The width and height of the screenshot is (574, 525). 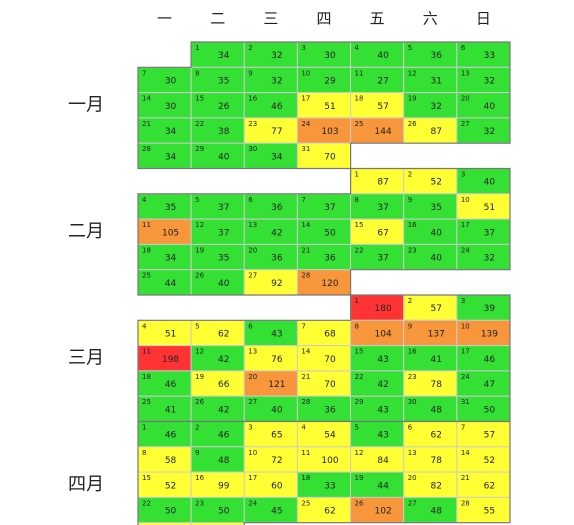 I want to click on value-label: 82, so click(x=436, y=486).